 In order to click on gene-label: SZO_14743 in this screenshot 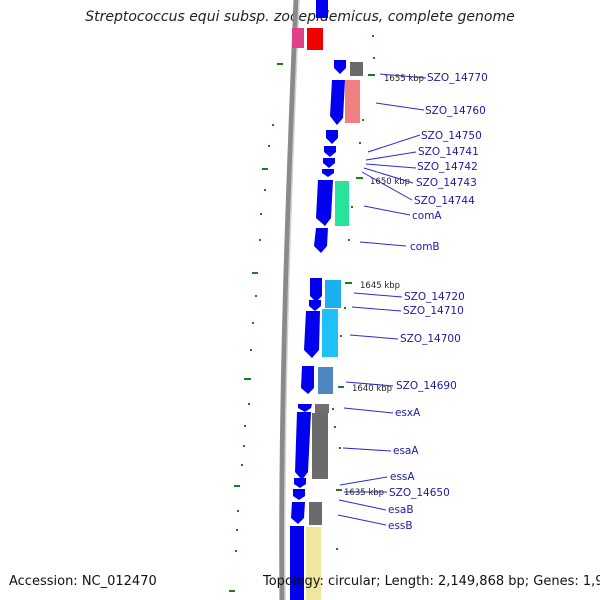, I will do `click(446, 183)`.